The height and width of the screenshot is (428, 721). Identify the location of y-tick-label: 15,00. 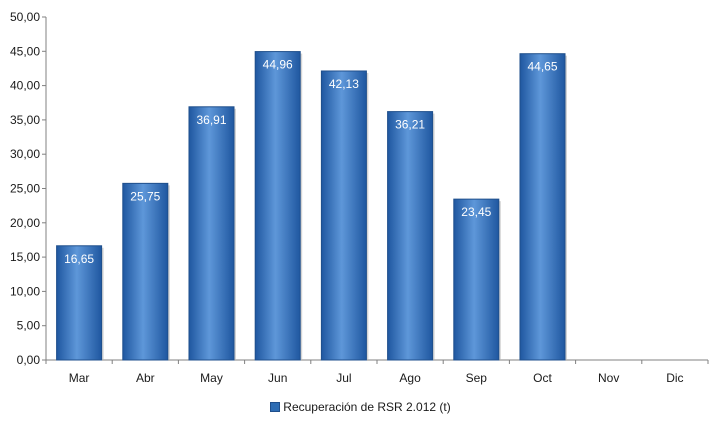
(25, 257).